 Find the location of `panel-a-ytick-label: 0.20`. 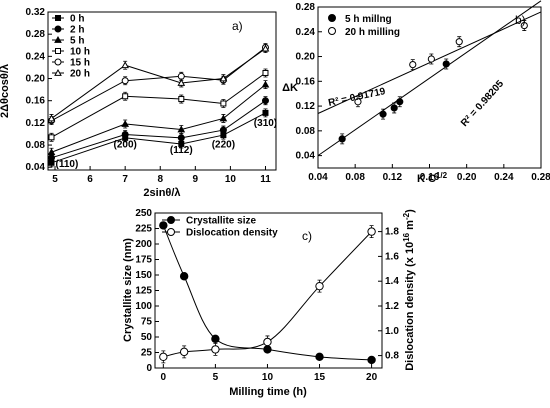

panel-a-ytick-label: 0.20 is located at coordinates (36, 79).